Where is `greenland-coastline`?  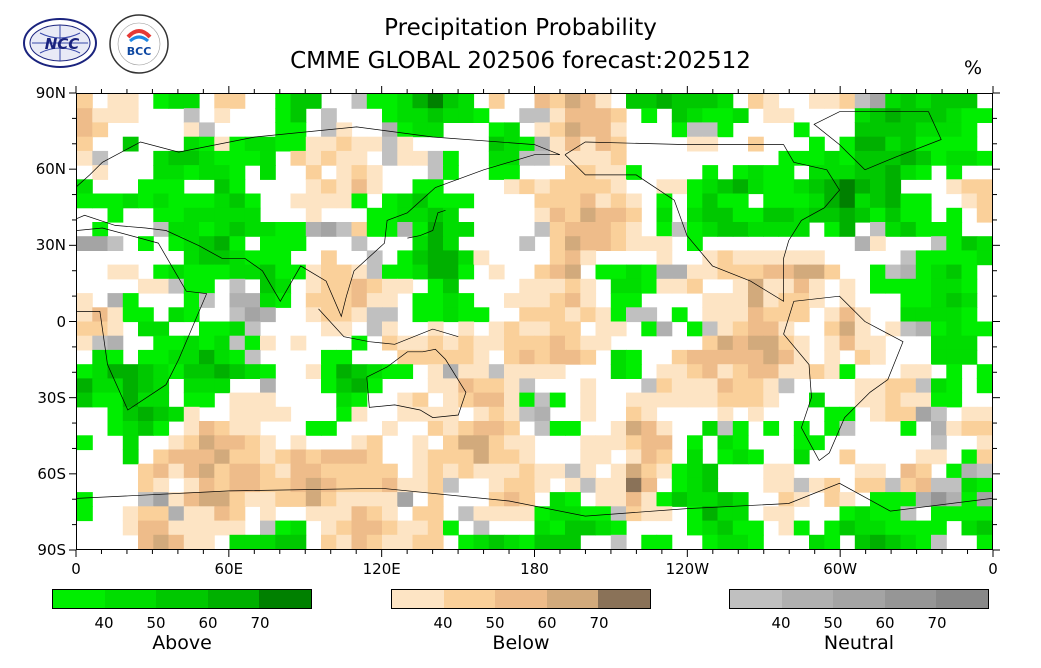
greenland-coastline is located at coordinates (877, 141).